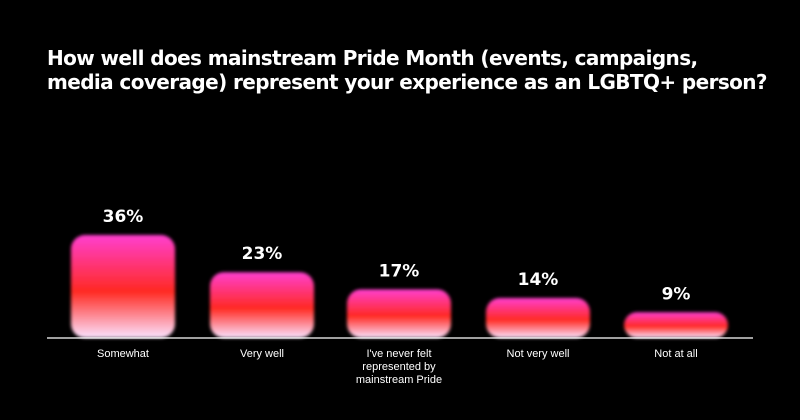  I want to click on category-label-3: Not very well, so click(538, 354).